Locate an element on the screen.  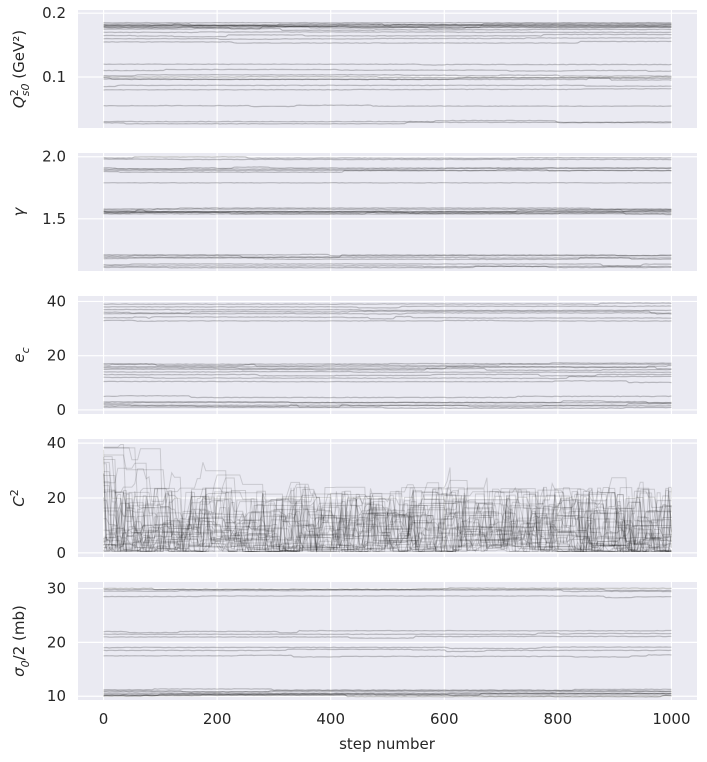
y-tick-label: 20 is located at coordinates (56, 642).